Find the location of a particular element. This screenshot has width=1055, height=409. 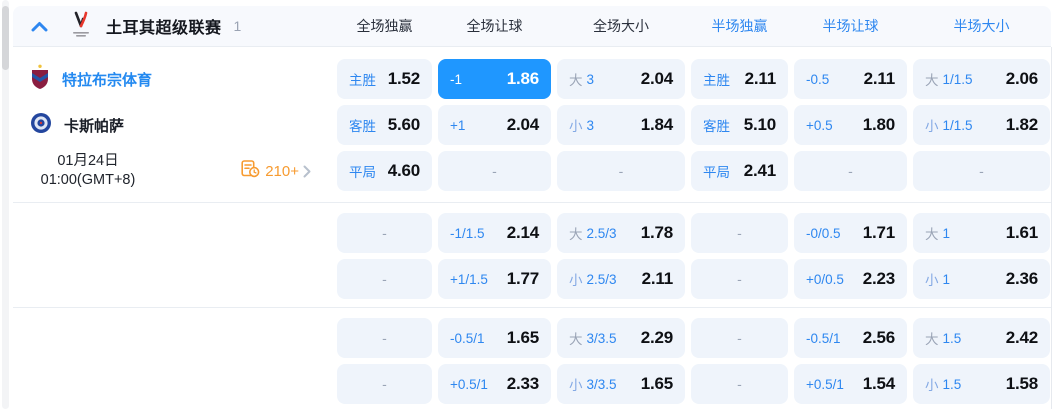

block-divider is located at coordinates (532, 202).